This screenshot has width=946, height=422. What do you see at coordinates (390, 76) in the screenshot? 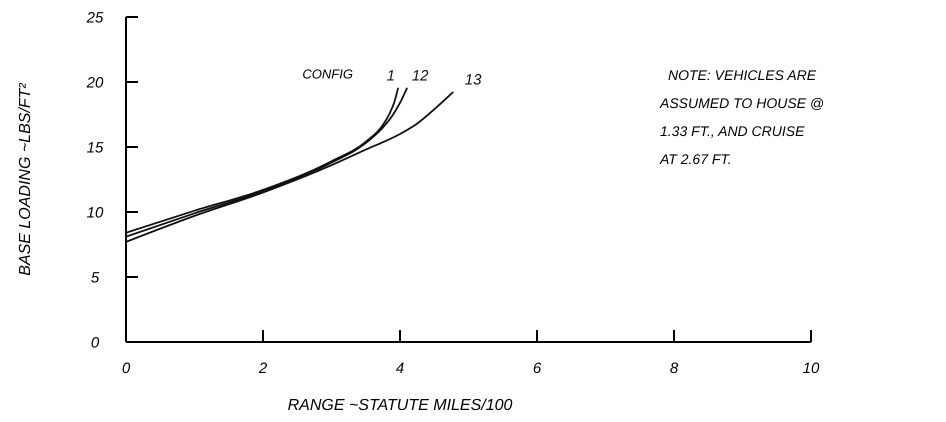
I see `series-label: 1` at bounding box center [390, 76].